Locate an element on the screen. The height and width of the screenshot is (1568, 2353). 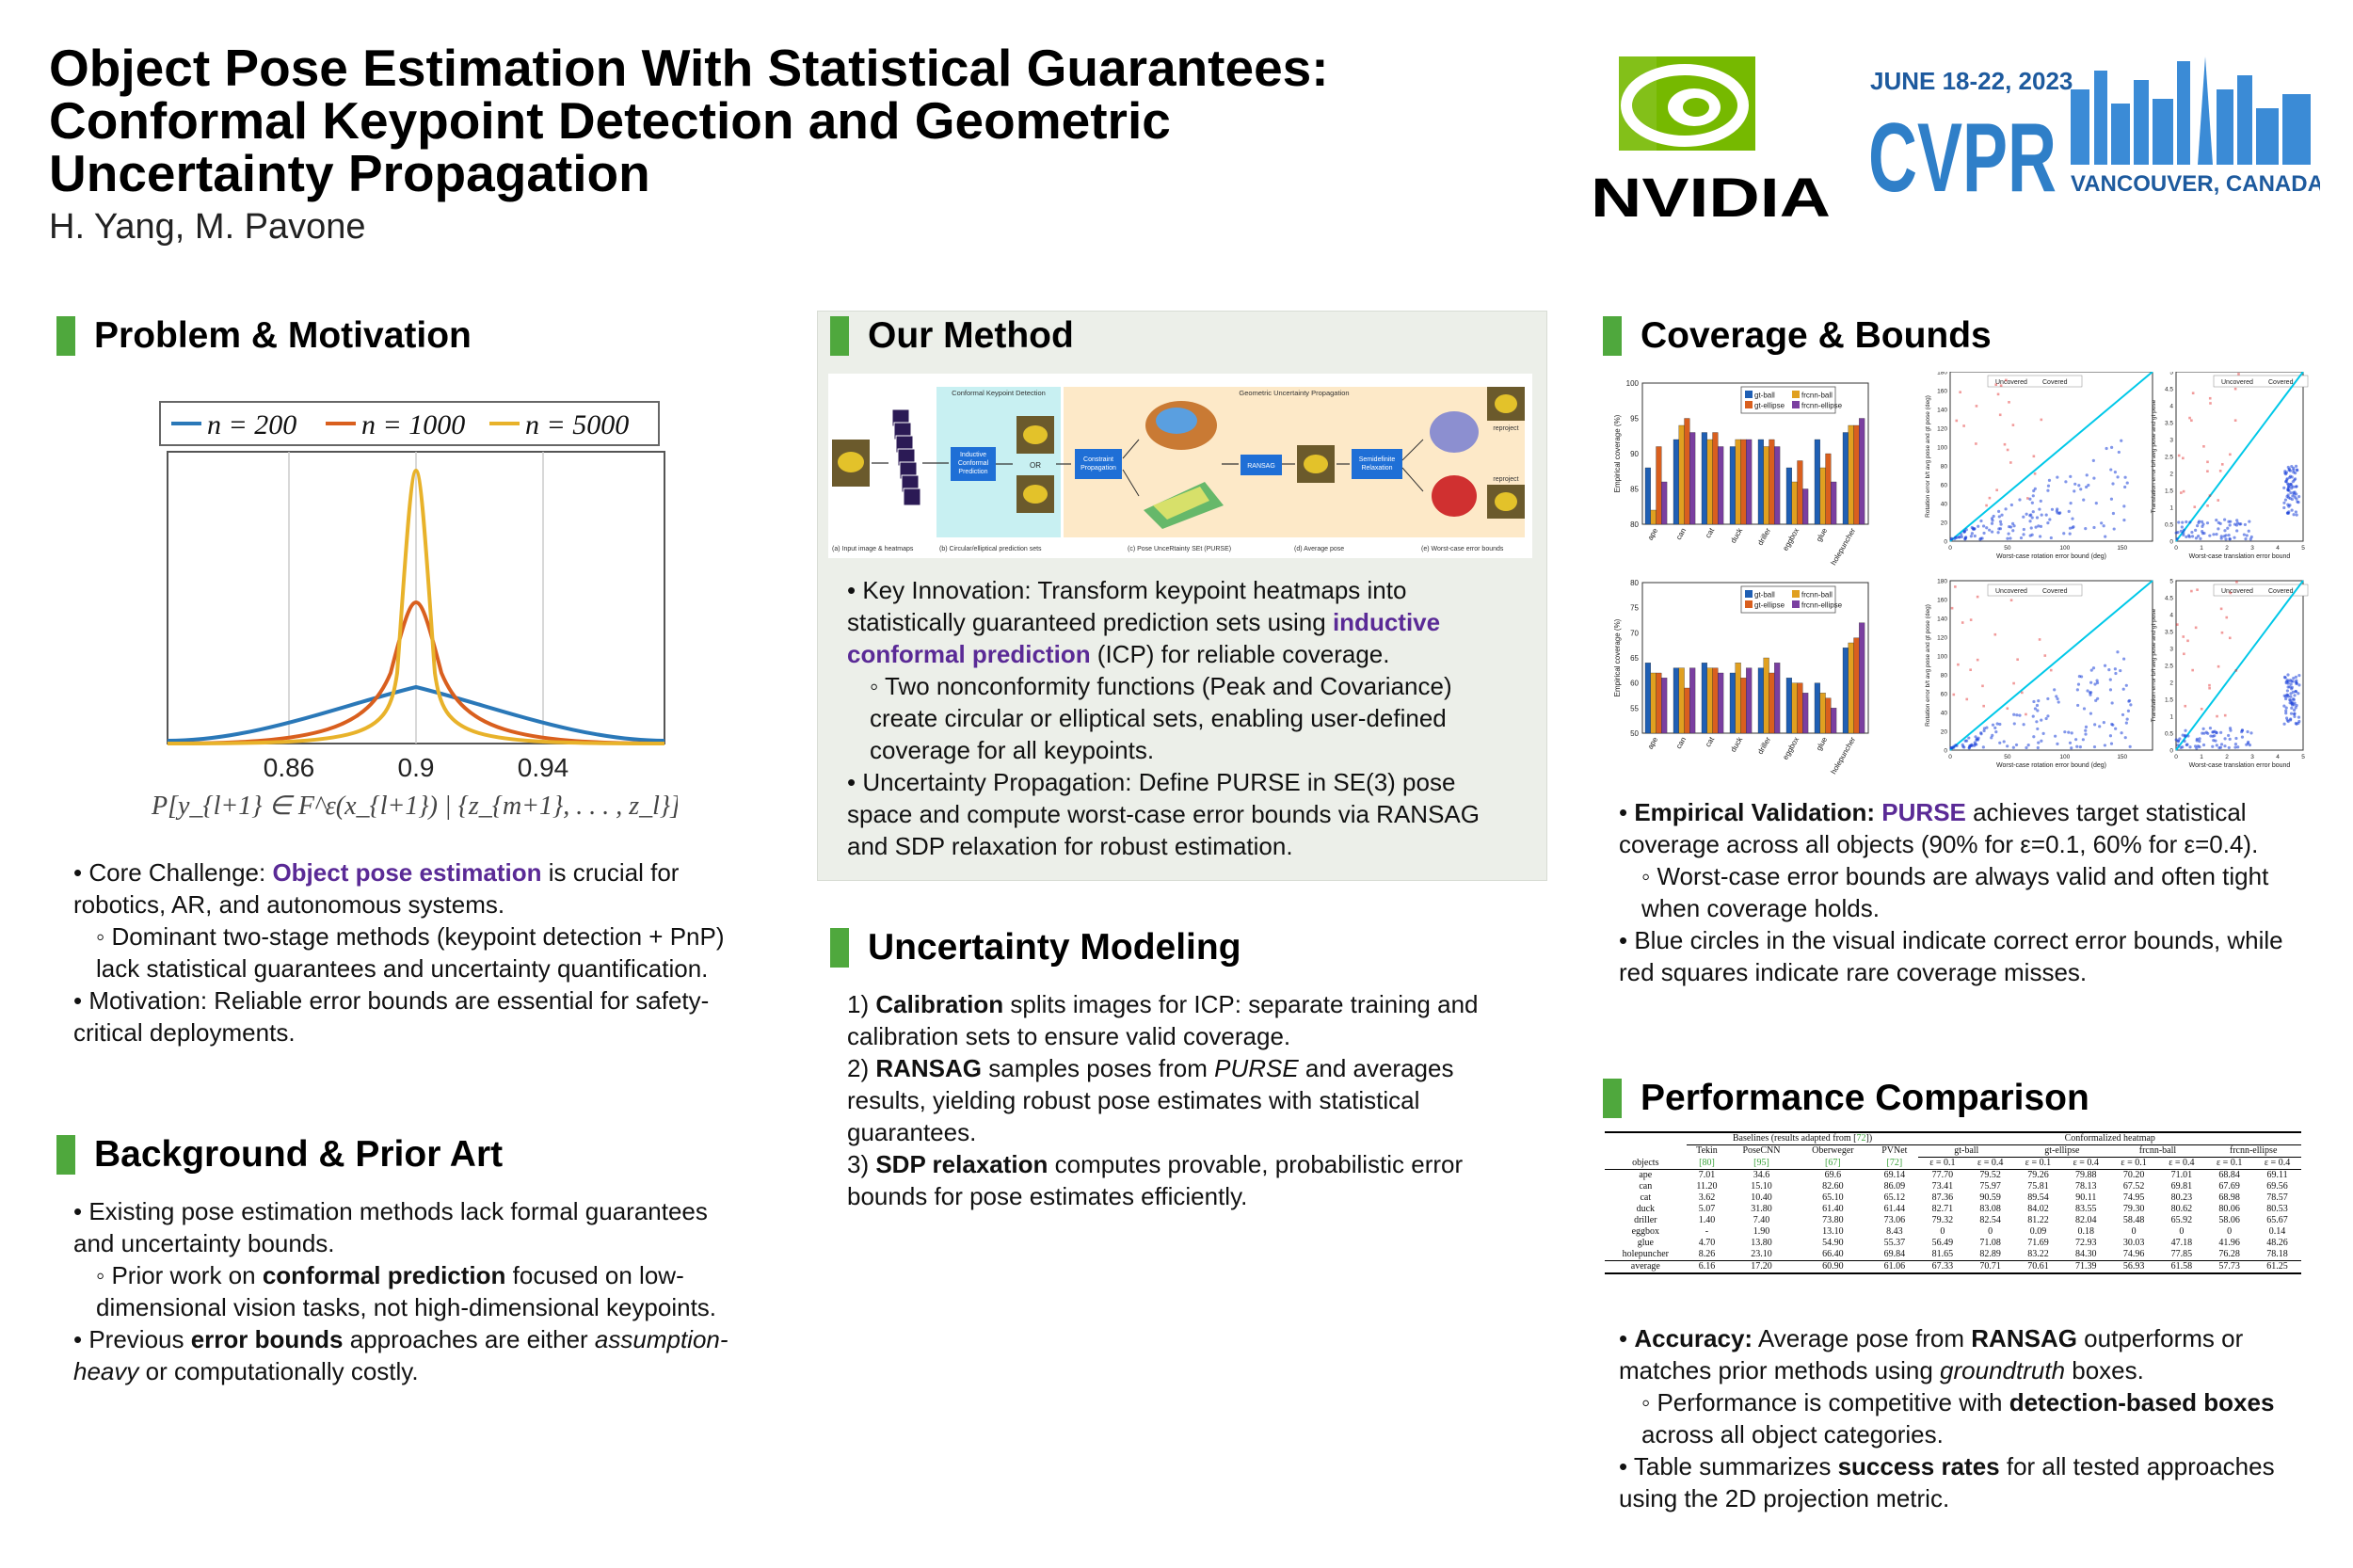
table-cell: 23.10 is located at coordinates (1762, 1254).